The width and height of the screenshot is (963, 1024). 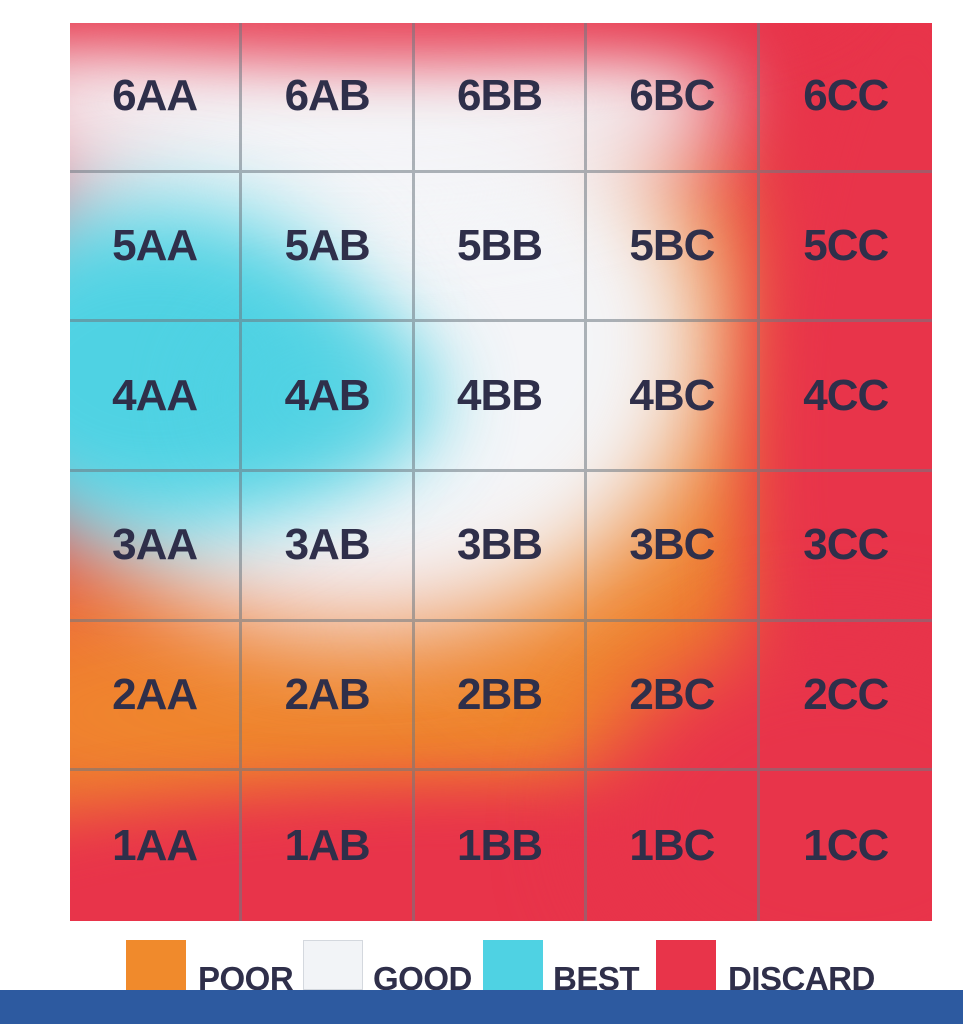 I want to click on grid-cell-5CC: 5CC, so click(x=845, y=248).